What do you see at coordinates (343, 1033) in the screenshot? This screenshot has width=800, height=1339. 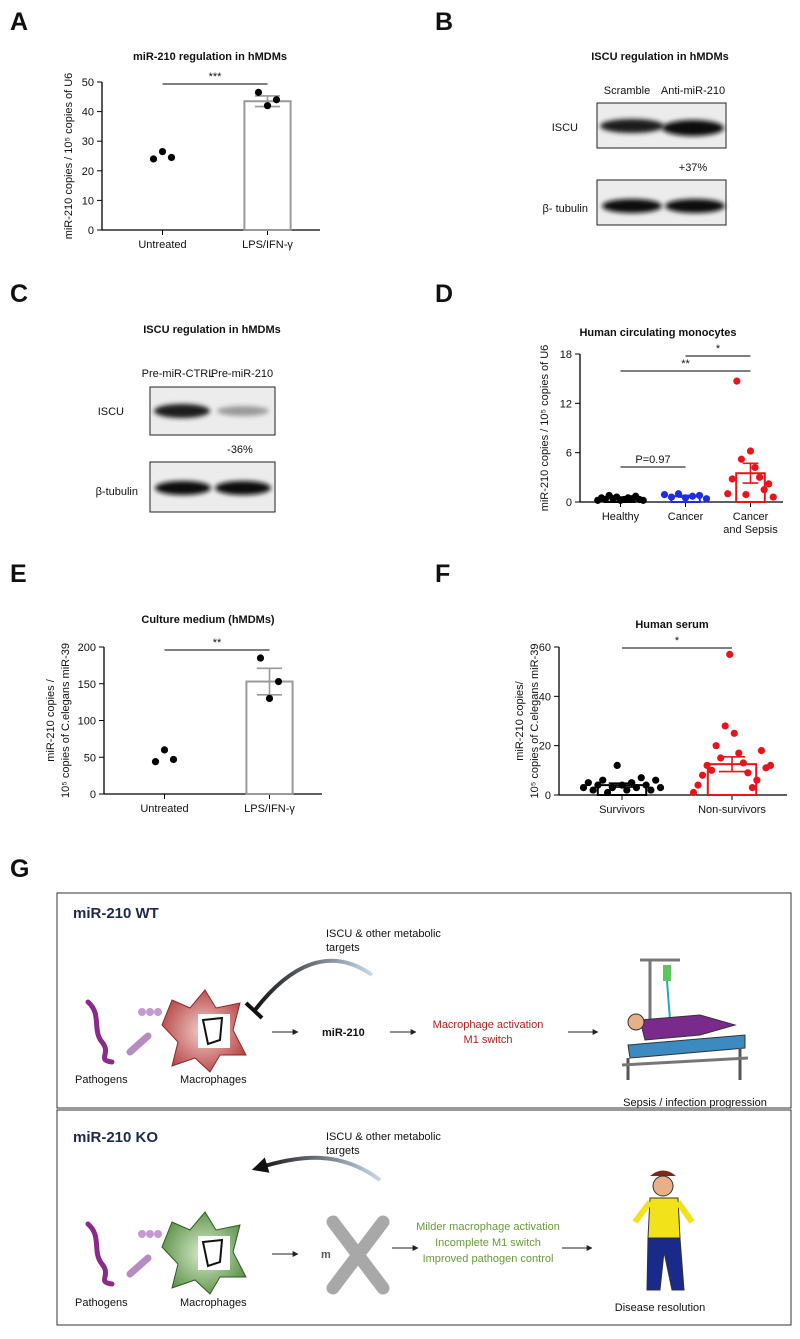 I see `mirna-label: miR-210` at bounding box center [343, 1033].